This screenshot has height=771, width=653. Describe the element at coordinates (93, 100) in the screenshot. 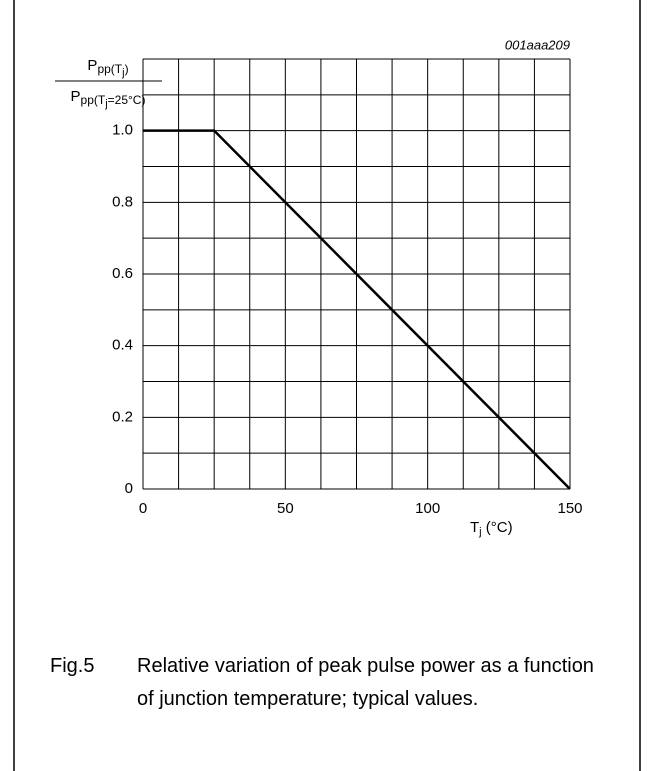

I see `y-label-denominator-part: pp(T` at that location.